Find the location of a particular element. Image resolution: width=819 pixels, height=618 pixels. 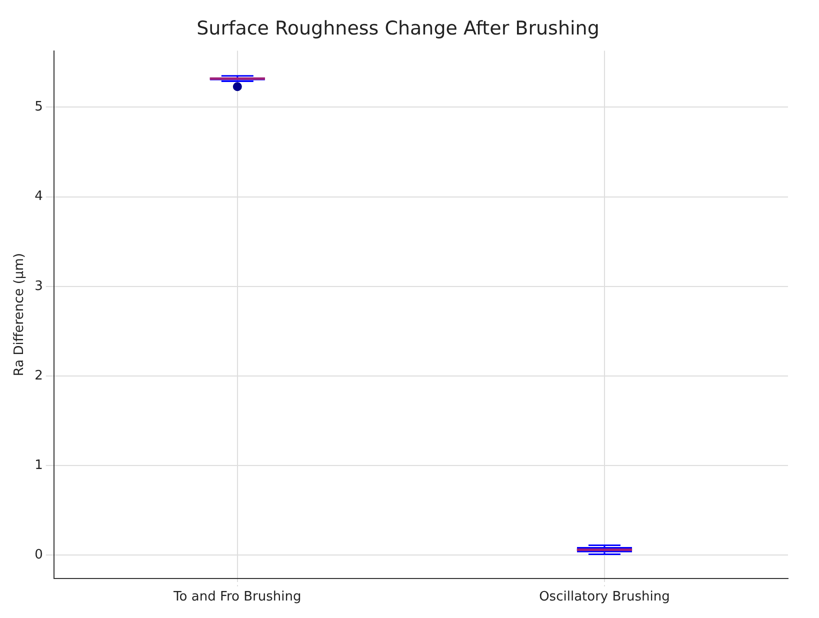

y-tick-label: 1 is located at coordinates (38, 465).